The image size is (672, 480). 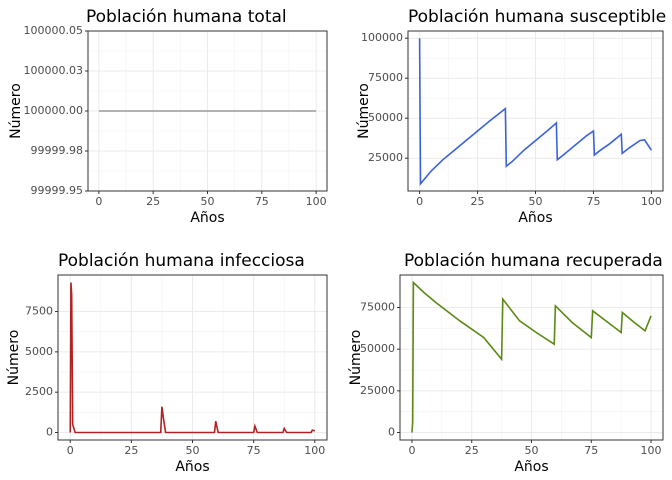 I want to click on chart-title: Población humana total, so click(x=186, y=17).